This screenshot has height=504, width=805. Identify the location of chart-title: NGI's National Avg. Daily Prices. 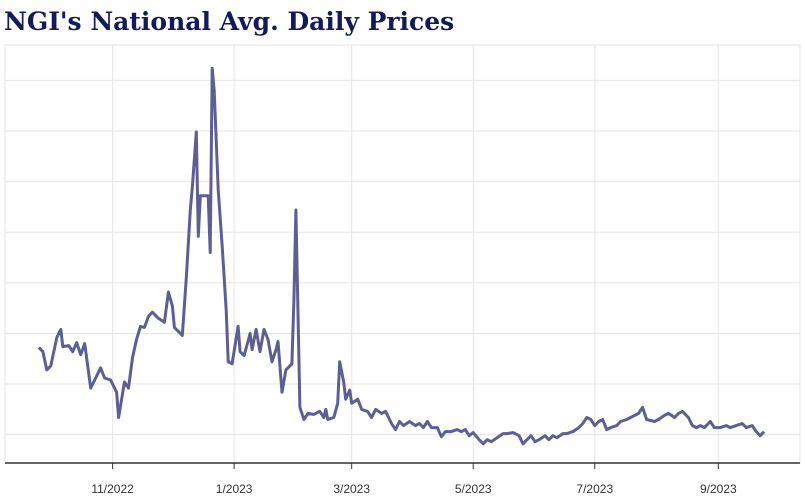
(229, 21).